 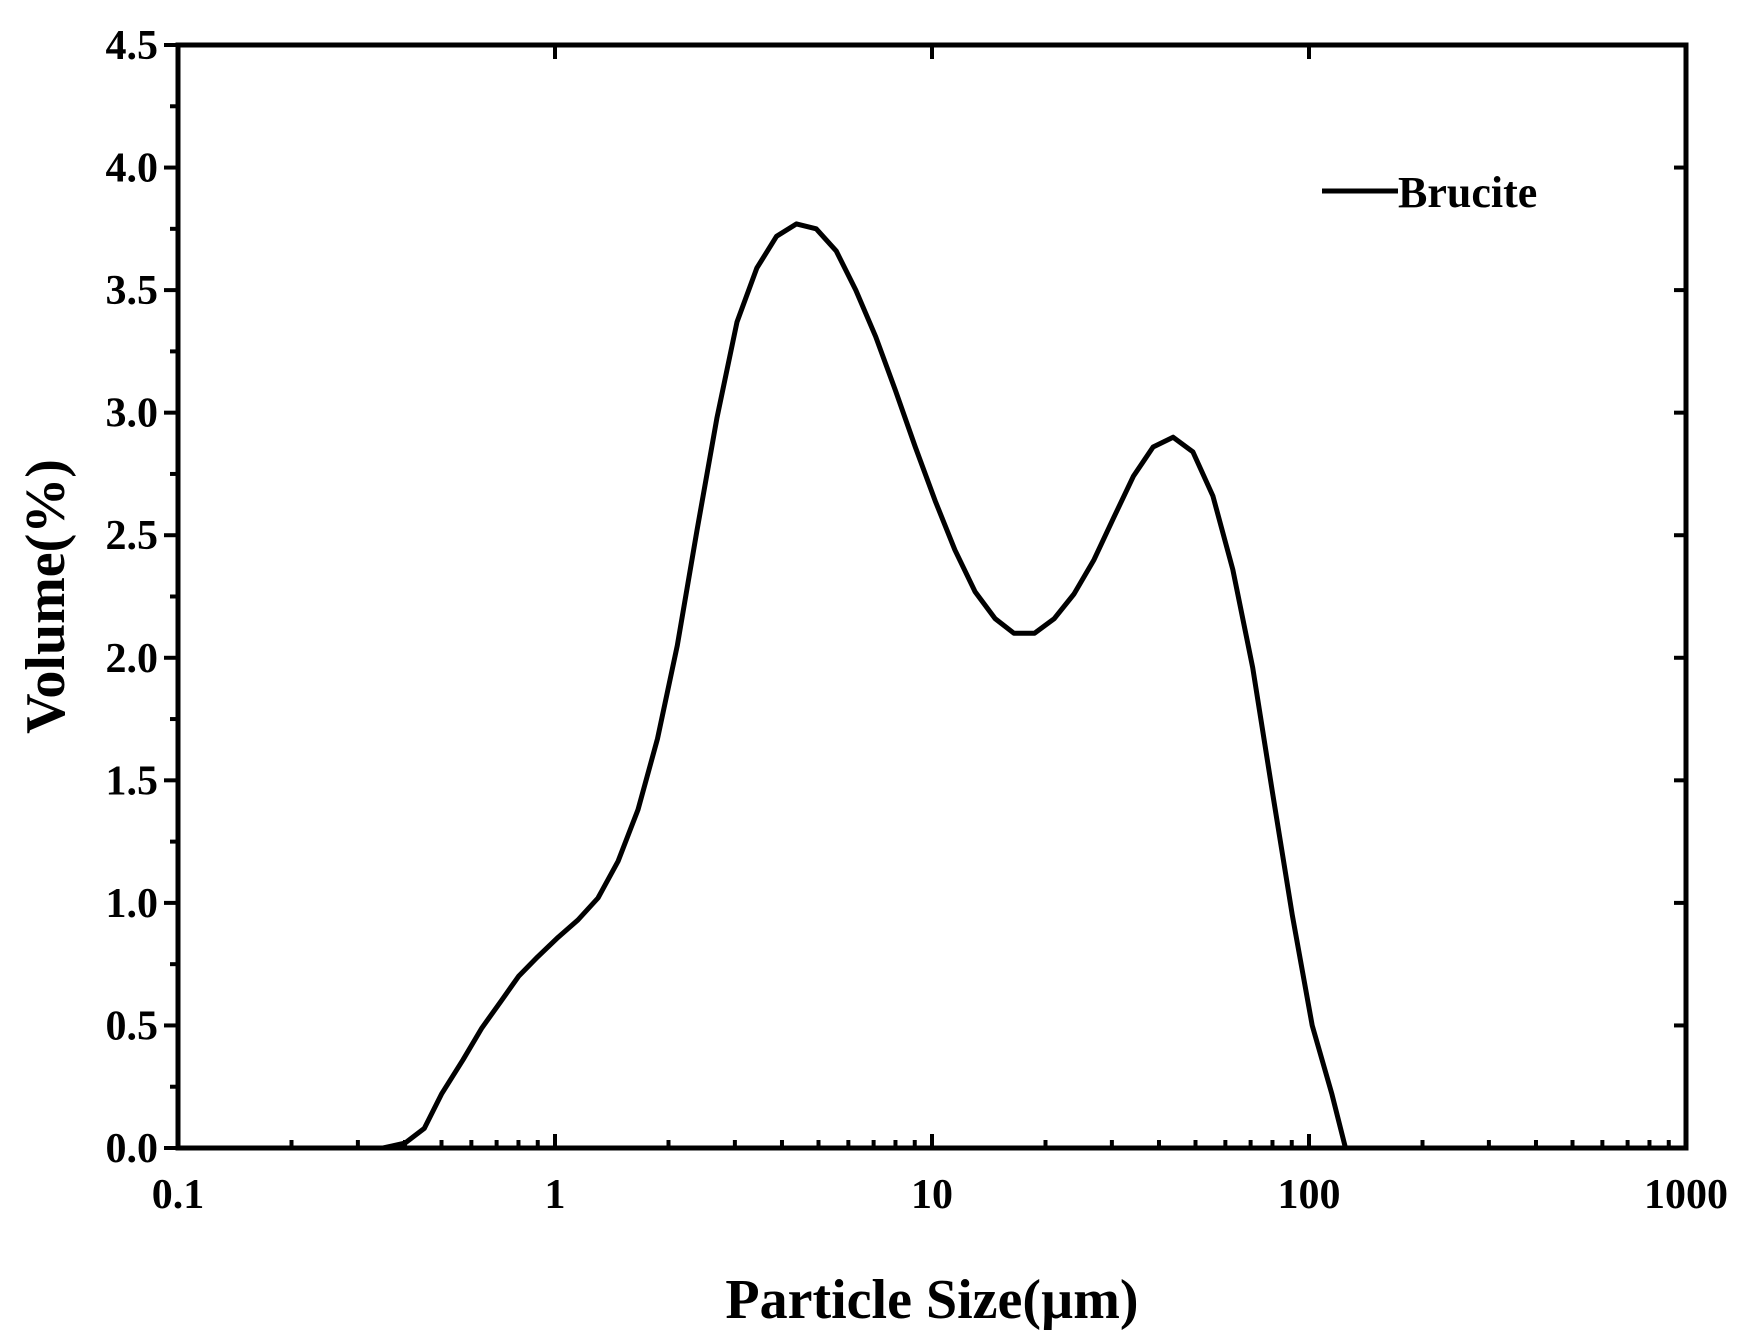 I want to click on x-tick-label: 100, so click(x=1309, y=1195).